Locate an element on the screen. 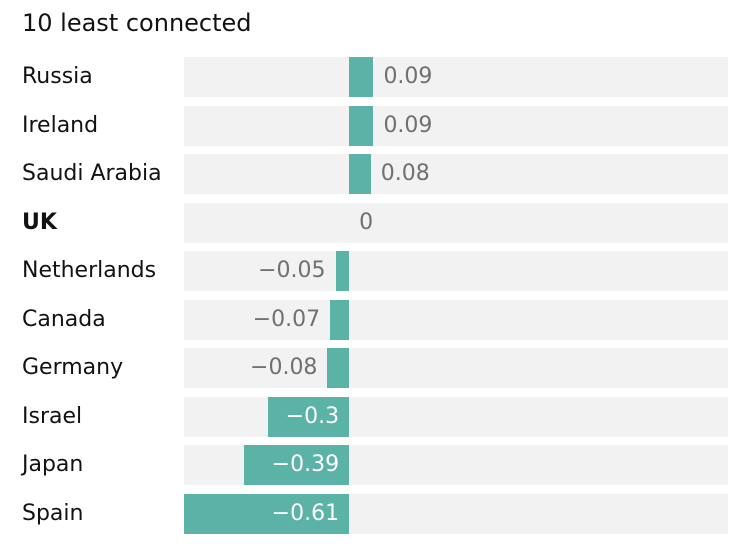 This screenshot has width=750, height=550. category-label-saudi-arabia: Saudi Arabia is located at coordinates (92, 173).